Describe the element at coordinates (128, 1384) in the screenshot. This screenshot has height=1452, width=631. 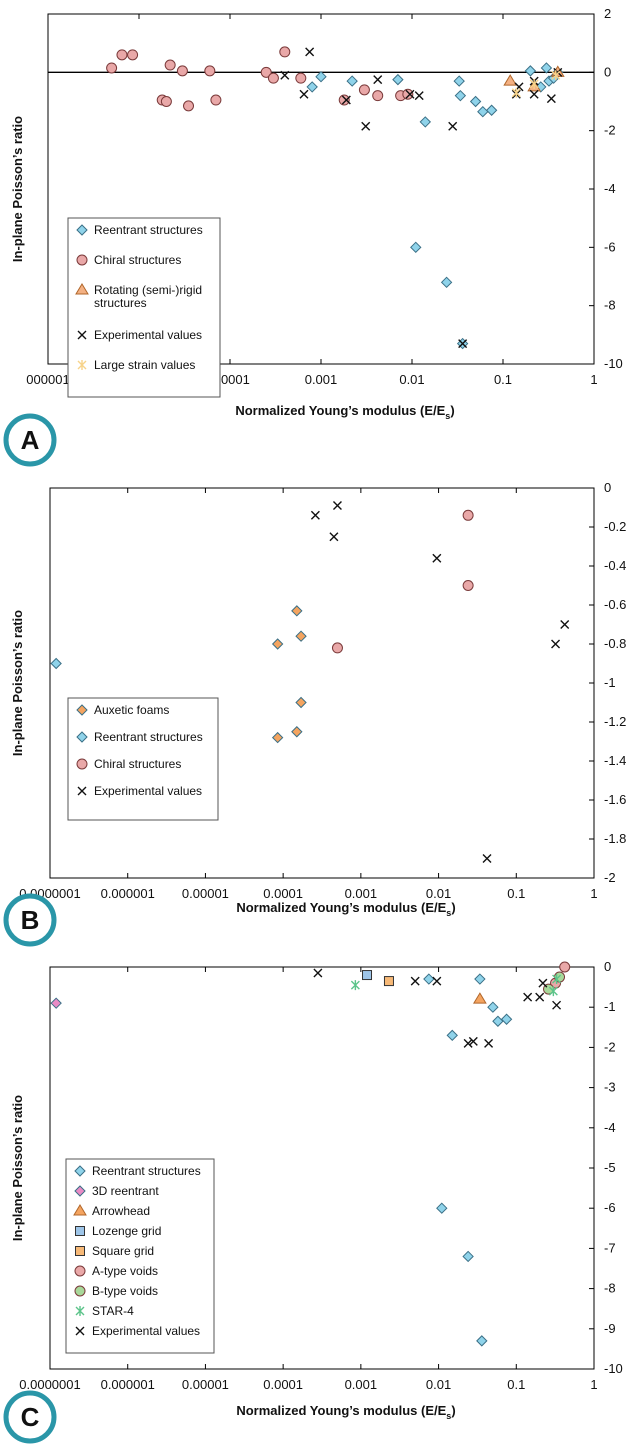
I see `x-tick-label-c: 0.000001` at that location.